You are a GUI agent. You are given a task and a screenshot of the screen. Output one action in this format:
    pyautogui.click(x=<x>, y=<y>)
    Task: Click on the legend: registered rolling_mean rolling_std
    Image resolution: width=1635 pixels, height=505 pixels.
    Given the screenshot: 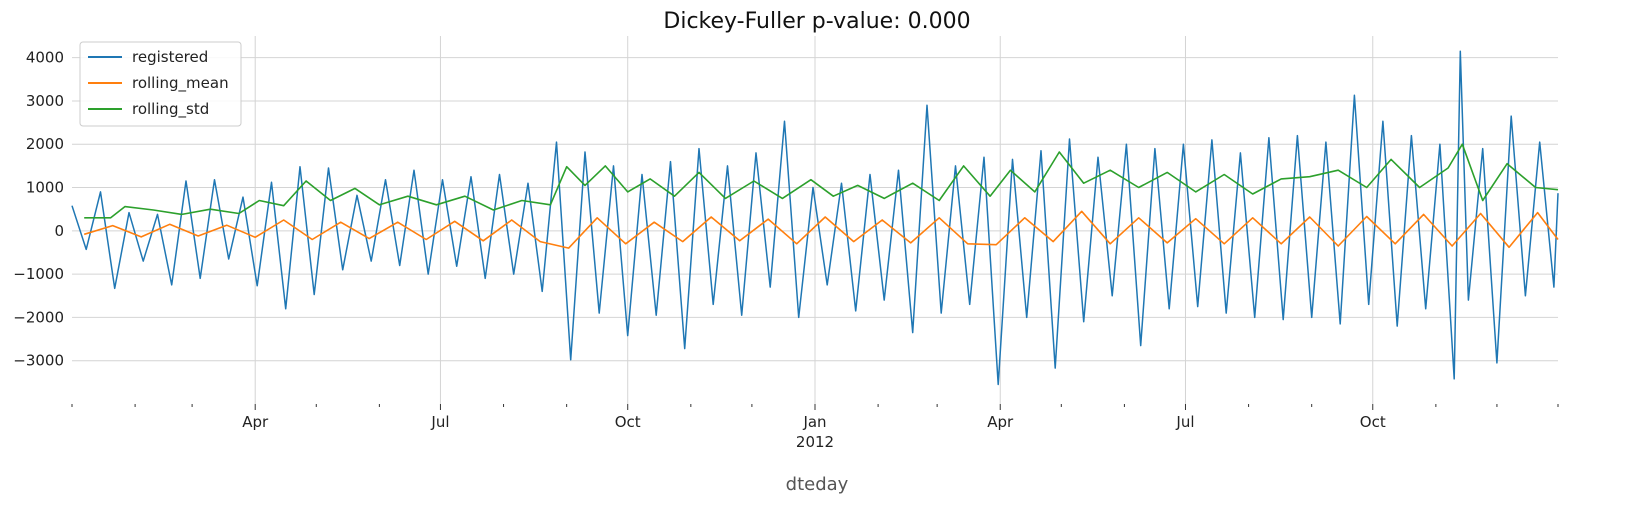 What is the action you would take?
    pyautogui.click(x=160, y=84)
    